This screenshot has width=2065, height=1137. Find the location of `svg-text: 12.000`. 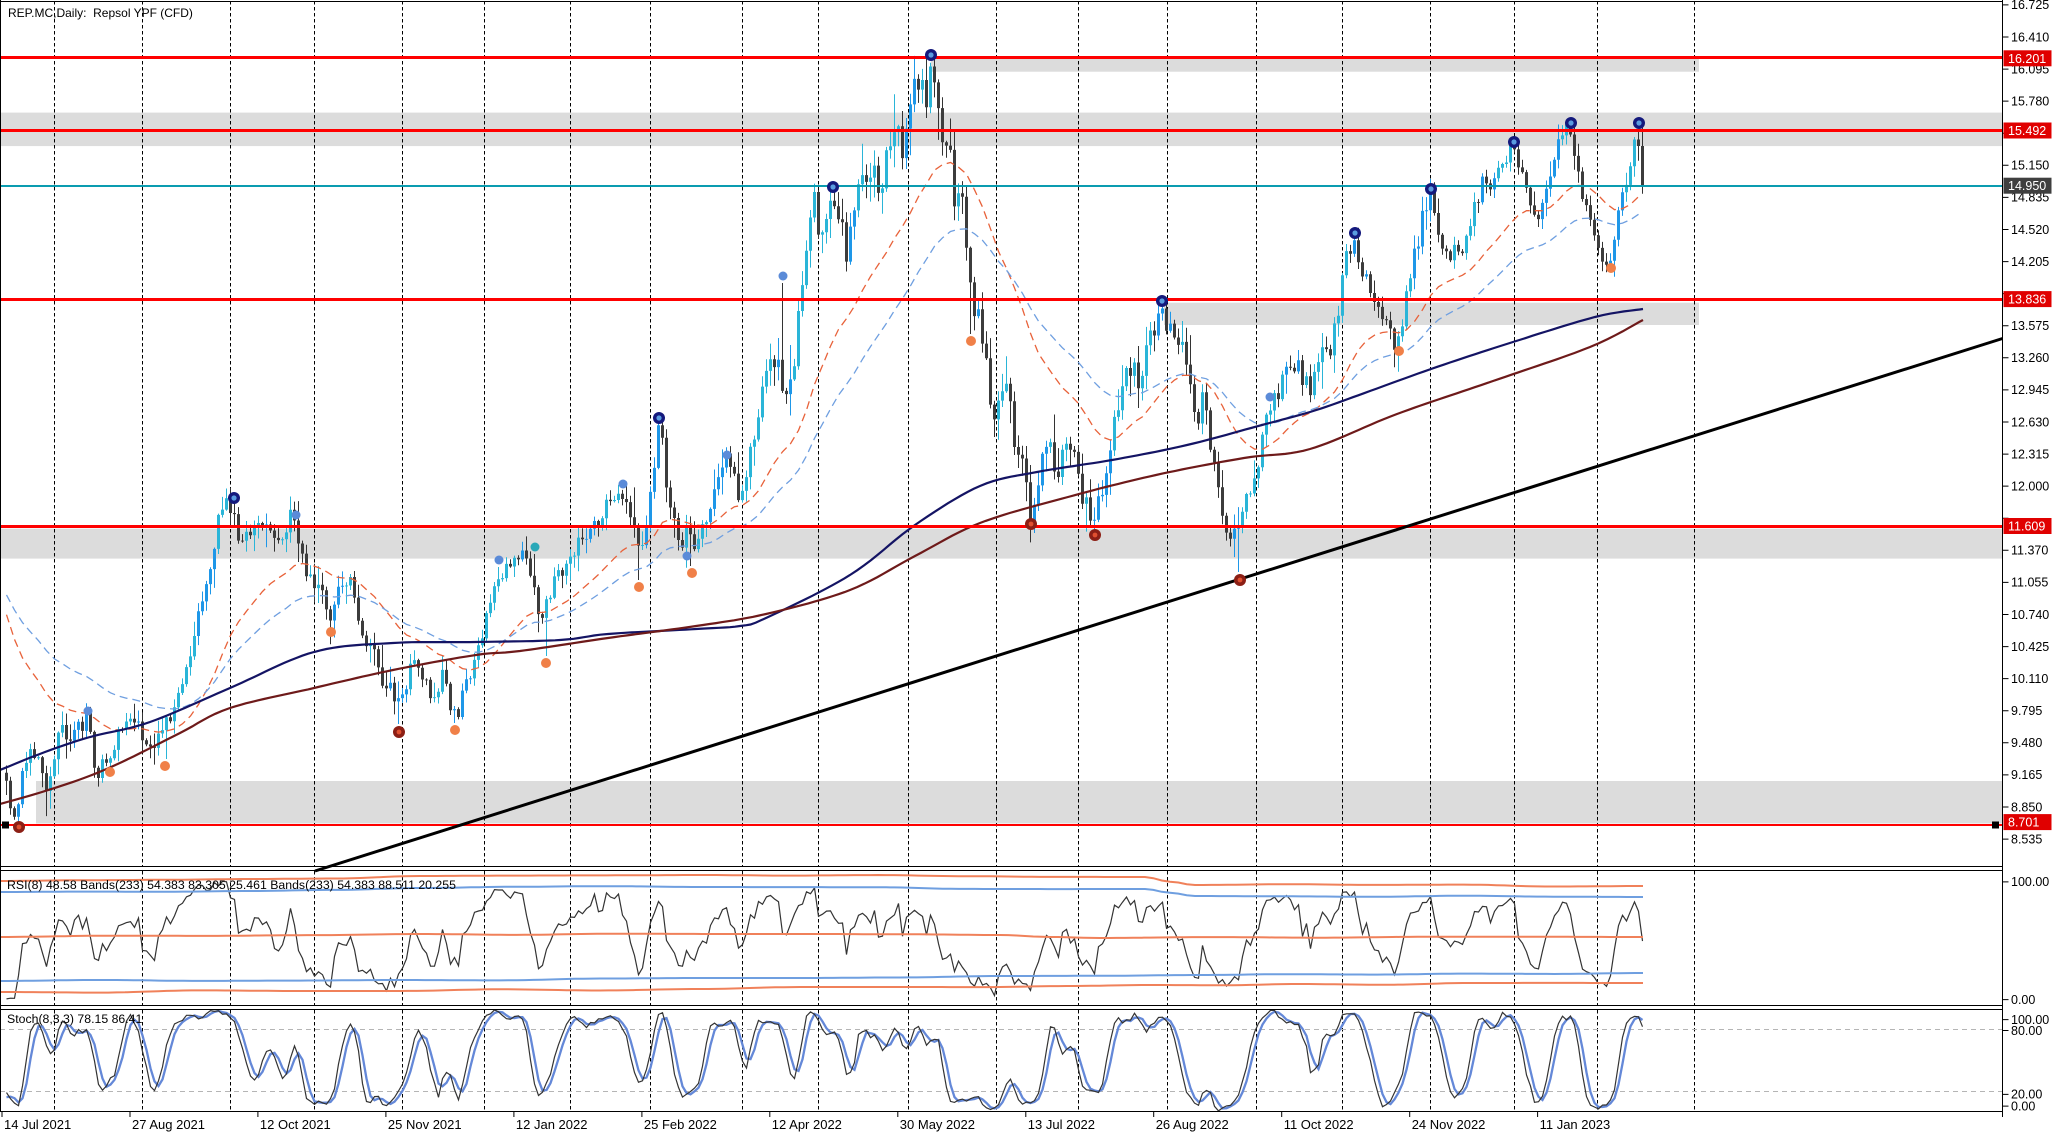

svg-text: 12.000 is located at coordinates (2030, 486).